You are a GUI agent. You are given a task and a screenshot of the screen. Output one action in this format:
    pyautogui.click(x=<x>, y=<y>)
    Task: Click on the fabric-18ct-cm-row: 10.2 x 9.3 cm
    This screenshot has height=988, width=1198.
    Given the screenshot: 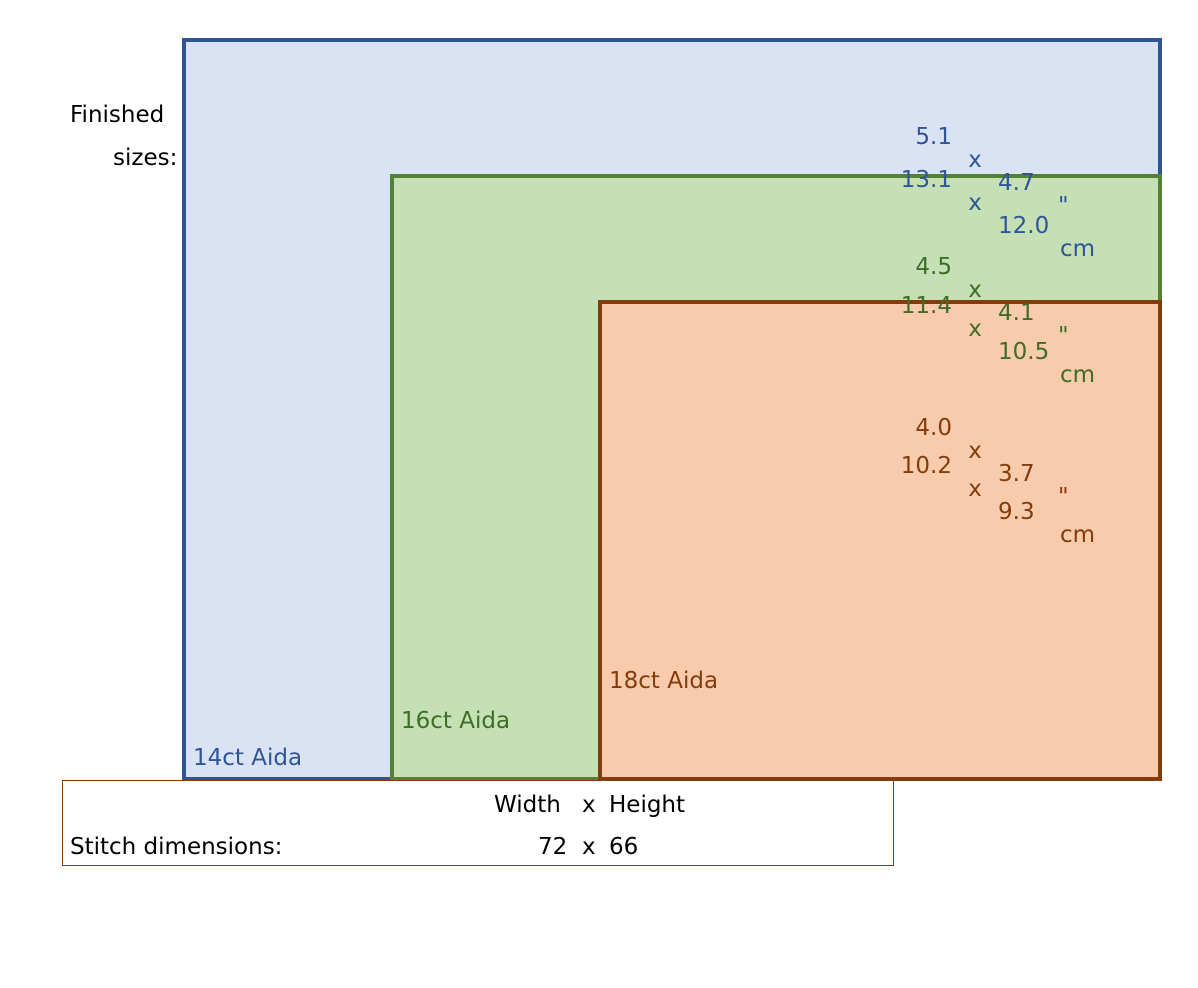 What is the action you would take?
    pyautogui.click(x=993, y=489)
    